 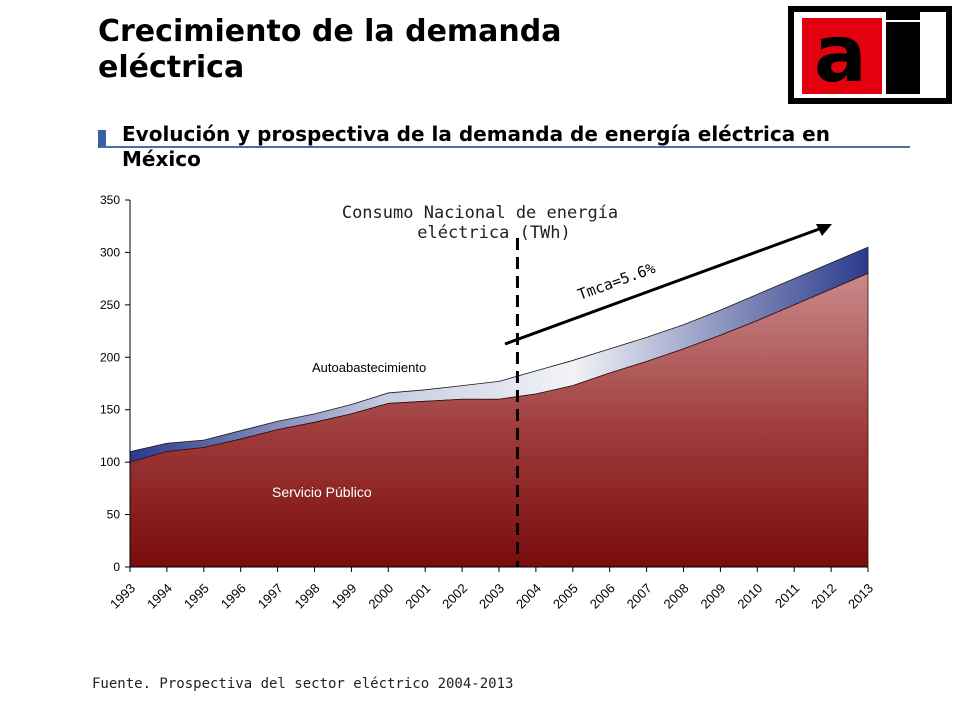 What do you see at coordinates (565, 596) in the screenshot?
I see `x-tick-label: 2005` at bounding box center [565, 596].